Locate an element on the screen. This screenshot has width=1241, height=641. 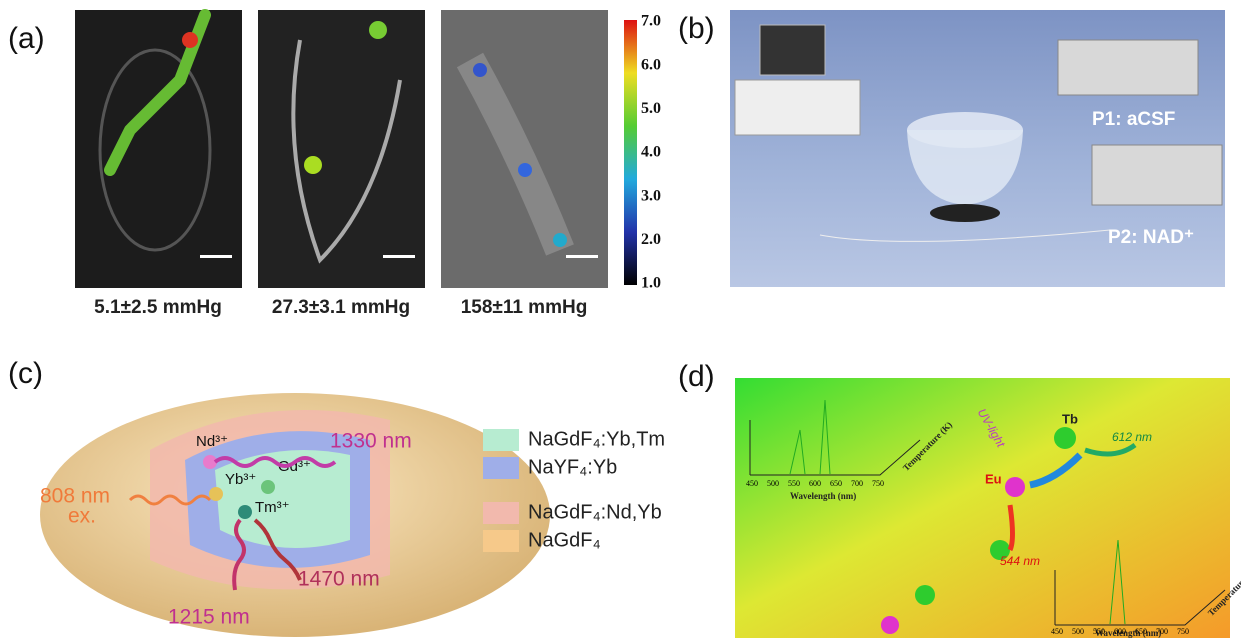
energy-transfer-arrow is located at coordinates (1056, 470).